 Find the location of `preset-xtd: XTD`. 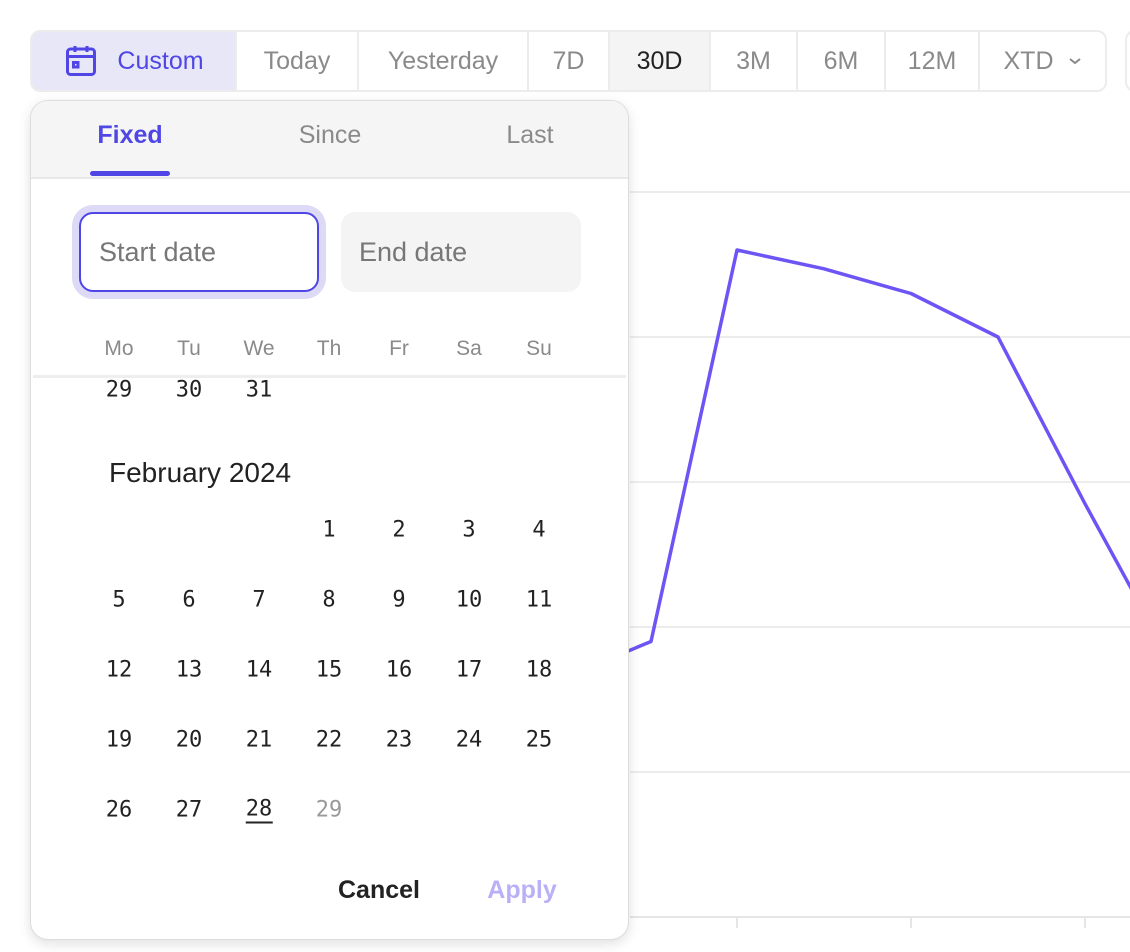

preset-xtd: XTD is located at coordinates (1042, 61).